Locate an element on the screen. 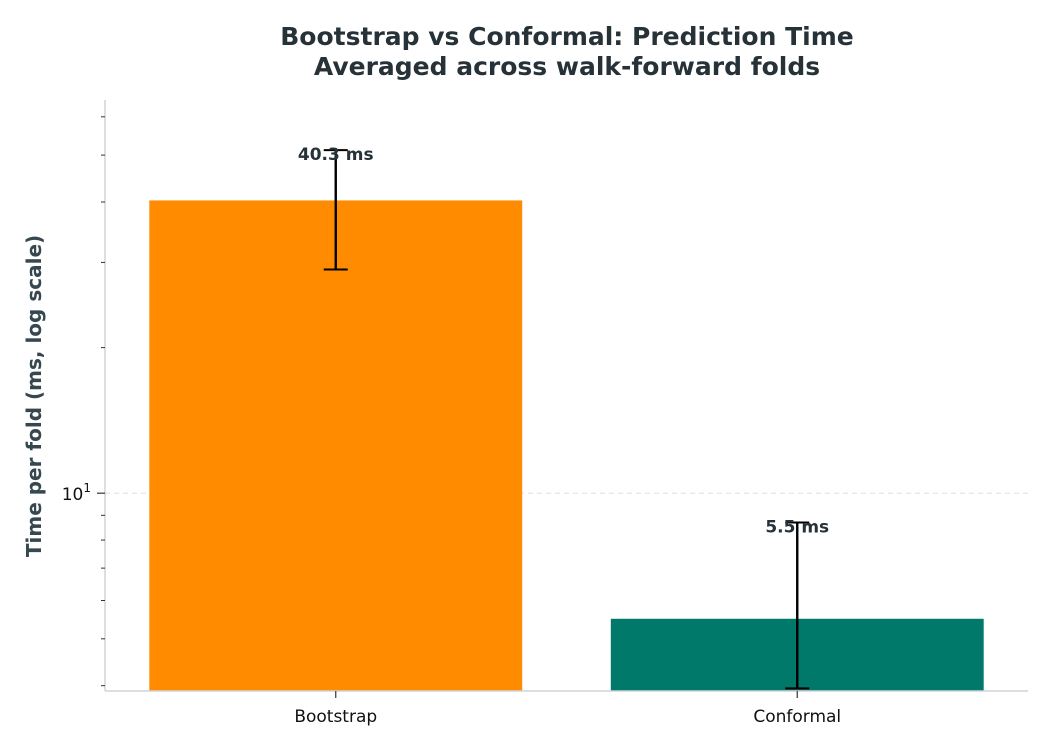 The height and width of the screenshot is (750, 1050). y-axis-label: Time per fold (ms, log scale) is located at coordinates (34, 396).